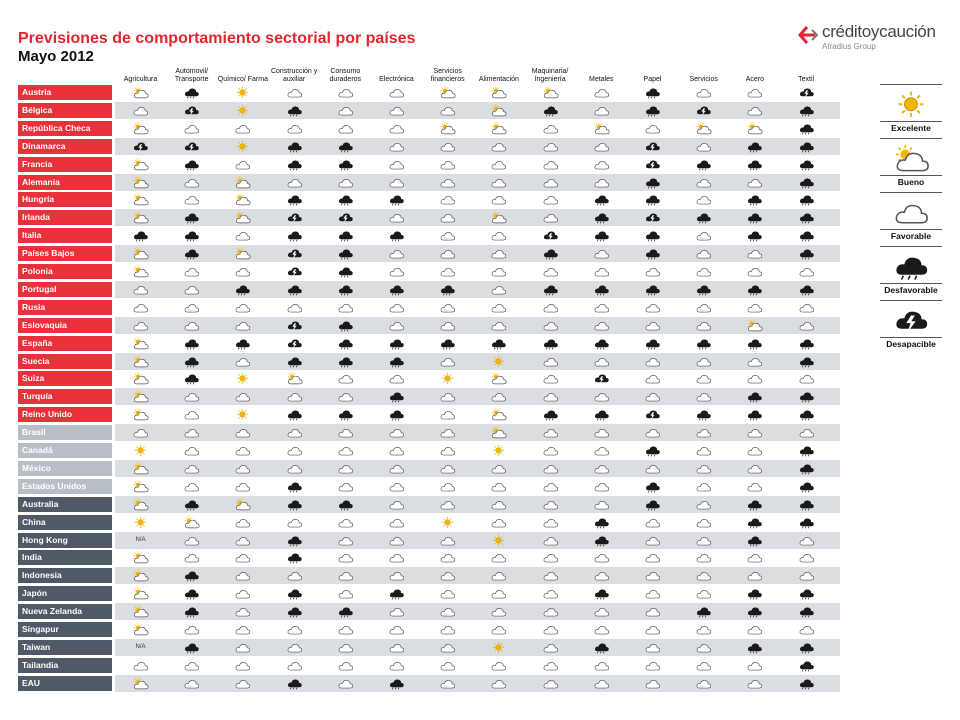  I want to click on country-label: Alemania, so click(65, 182).